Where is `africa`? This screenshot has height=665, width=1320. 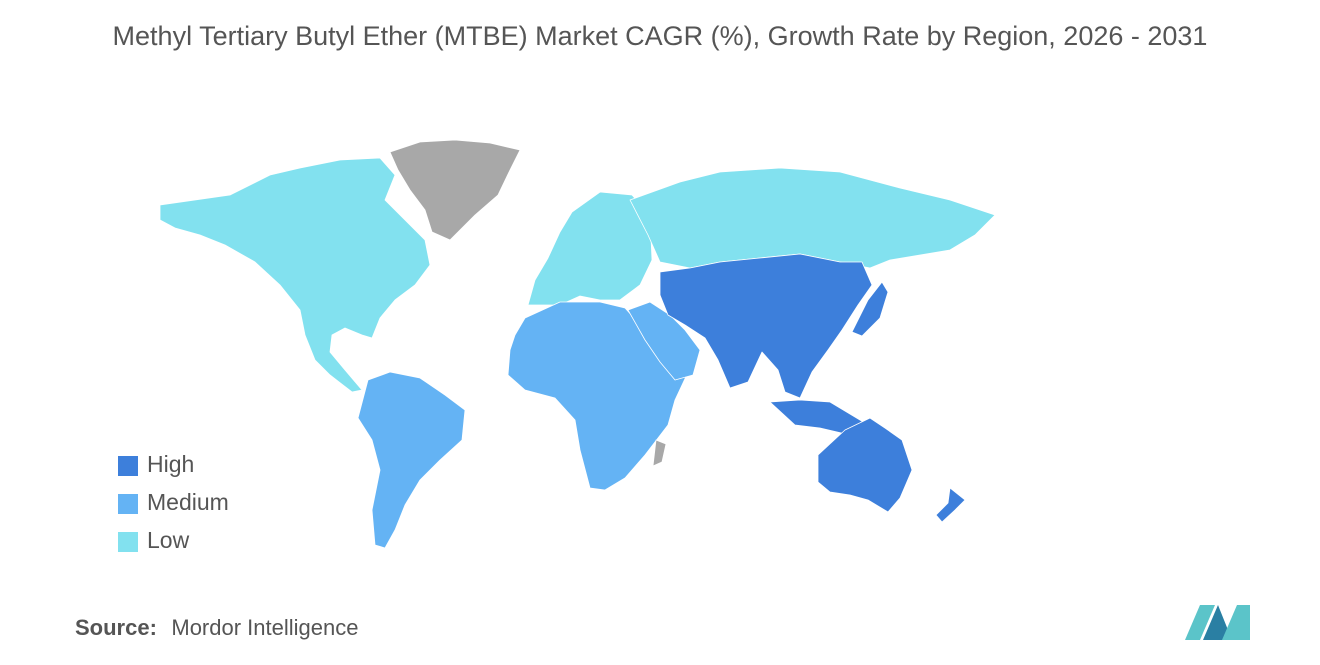 africa is located at coordinates (599, 396).